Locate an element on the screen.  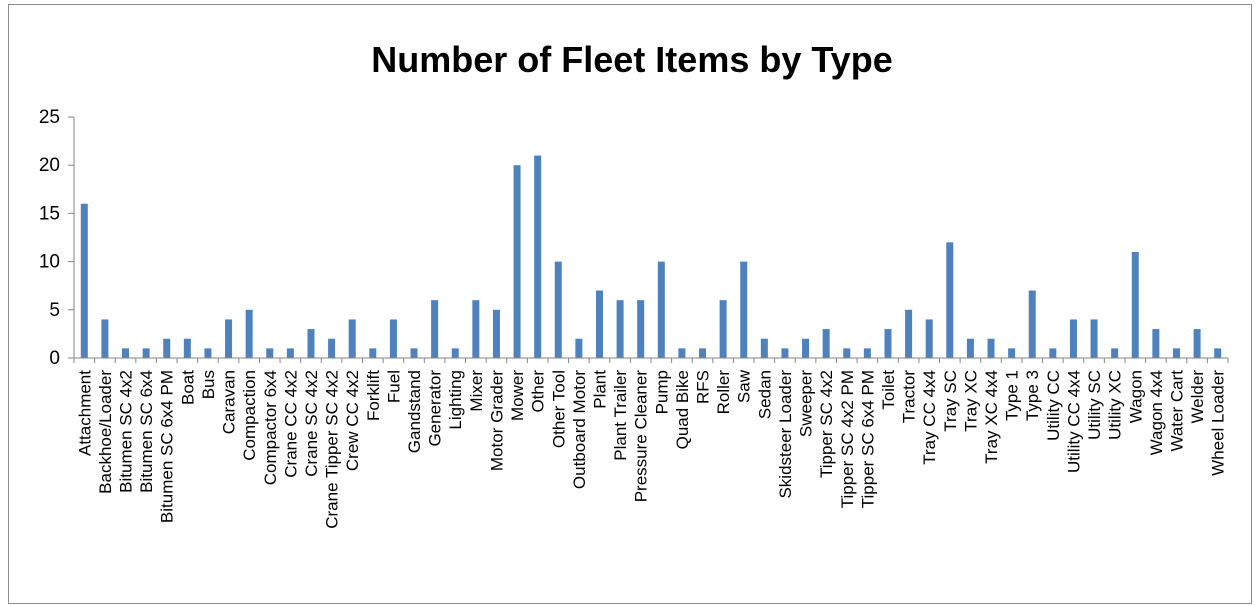
x-category-label: Forklift is located at coordinates (373, 395).